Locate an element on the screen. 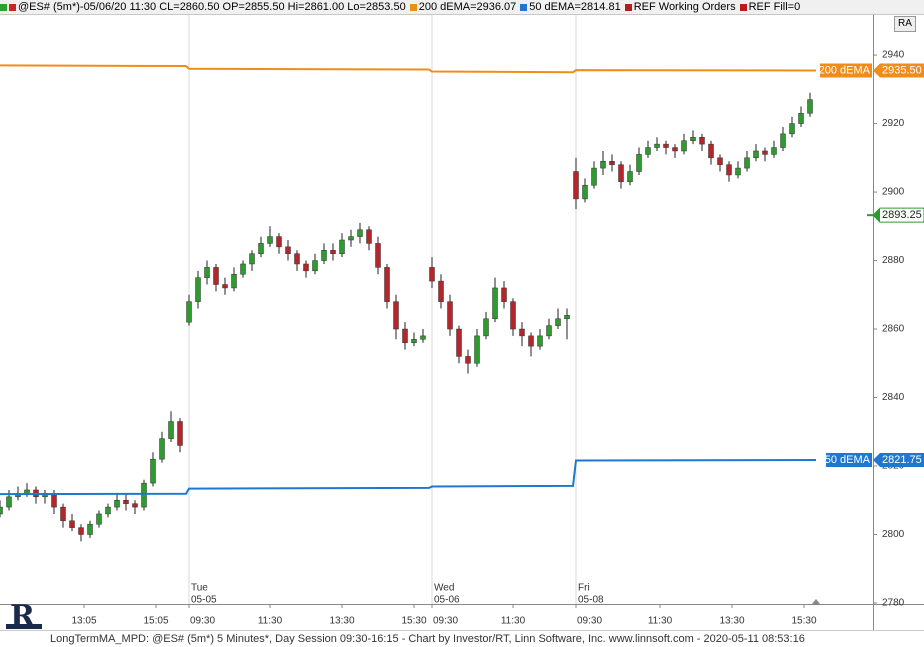 The height and width of the screenshot is (647, 924). series-tag is located at coordinates (849, 460).